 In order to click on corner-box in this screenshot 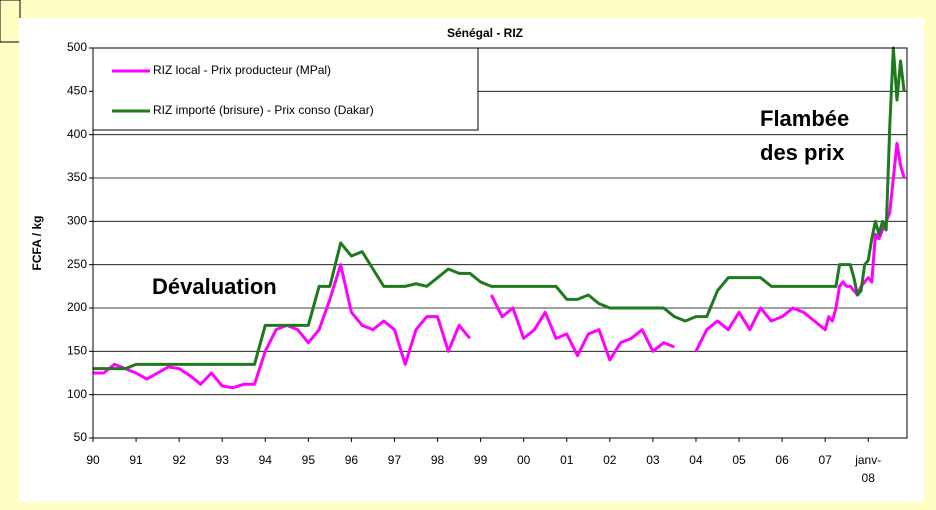, I will do `click(10, 21)`.